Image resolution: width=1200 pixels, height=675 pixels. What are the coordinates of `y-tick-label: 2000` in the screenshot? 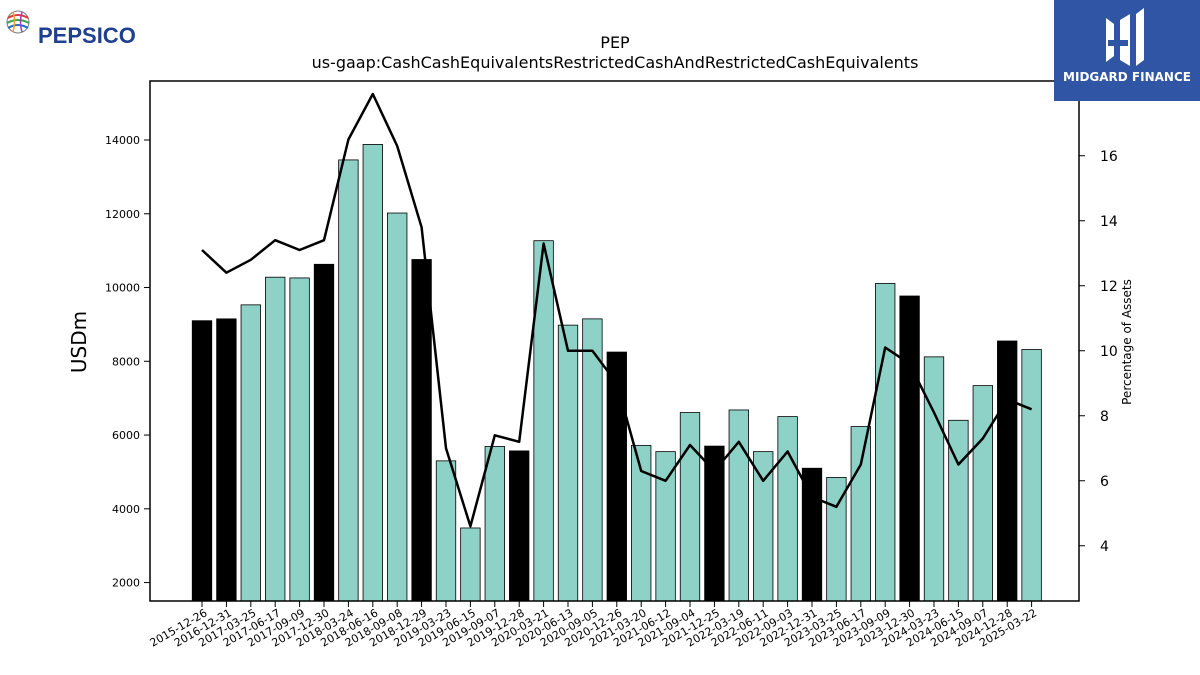 It's located at (126, 583).